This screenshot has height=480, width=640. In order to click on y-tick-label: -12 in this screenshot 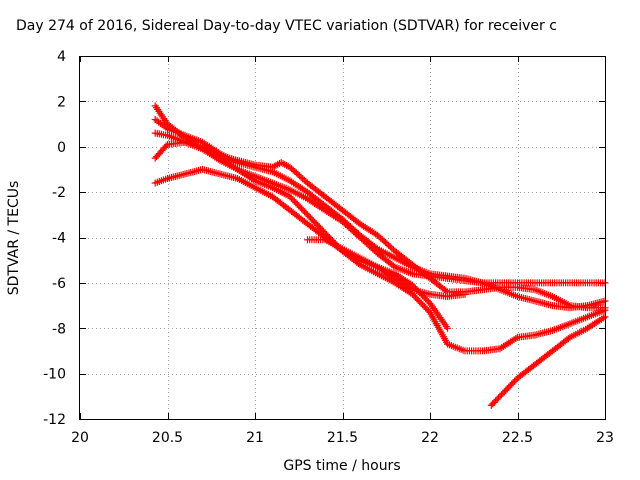, I will do `click(54, 420)`.